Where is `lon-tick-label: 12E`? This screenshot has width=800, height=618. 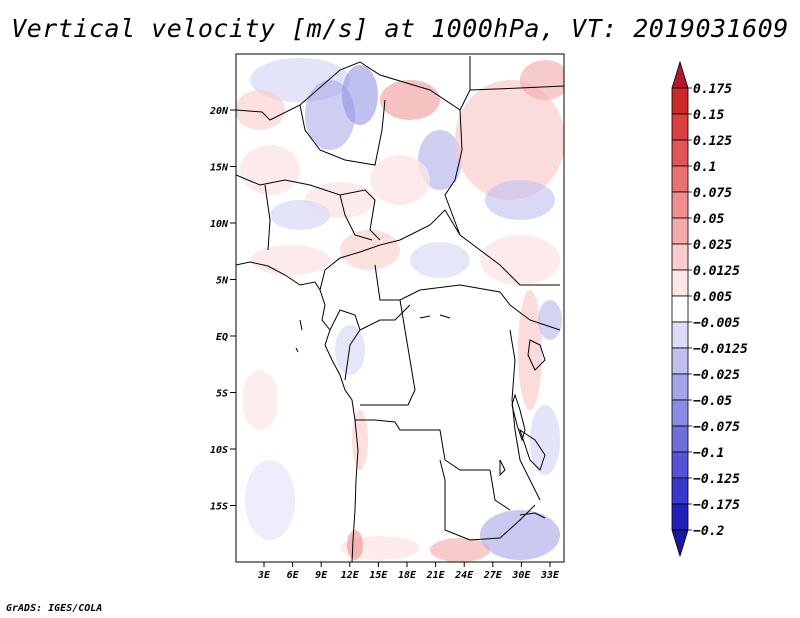 lon-tick-label: 12E is located at coordinates (350, 575).